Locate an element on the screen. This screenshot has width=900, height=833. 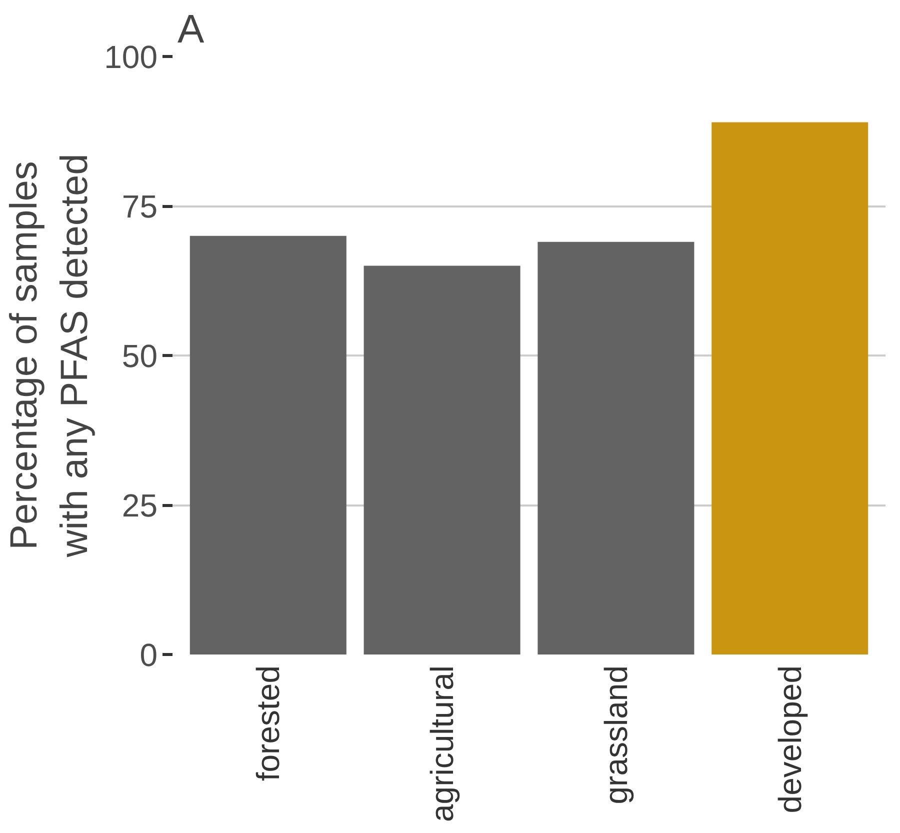
x-tick-label: agricultural is located at coordinates (442, 744).